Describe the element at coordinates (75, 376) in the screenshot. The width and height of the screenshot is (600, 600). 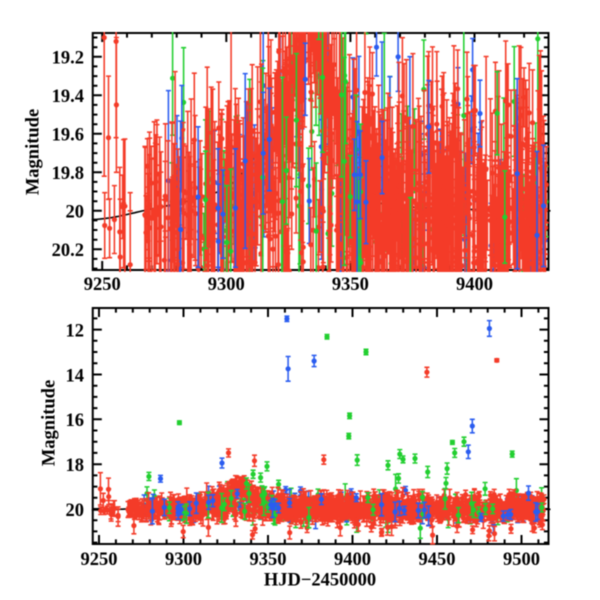
I see `svg-text: 14` at that location.